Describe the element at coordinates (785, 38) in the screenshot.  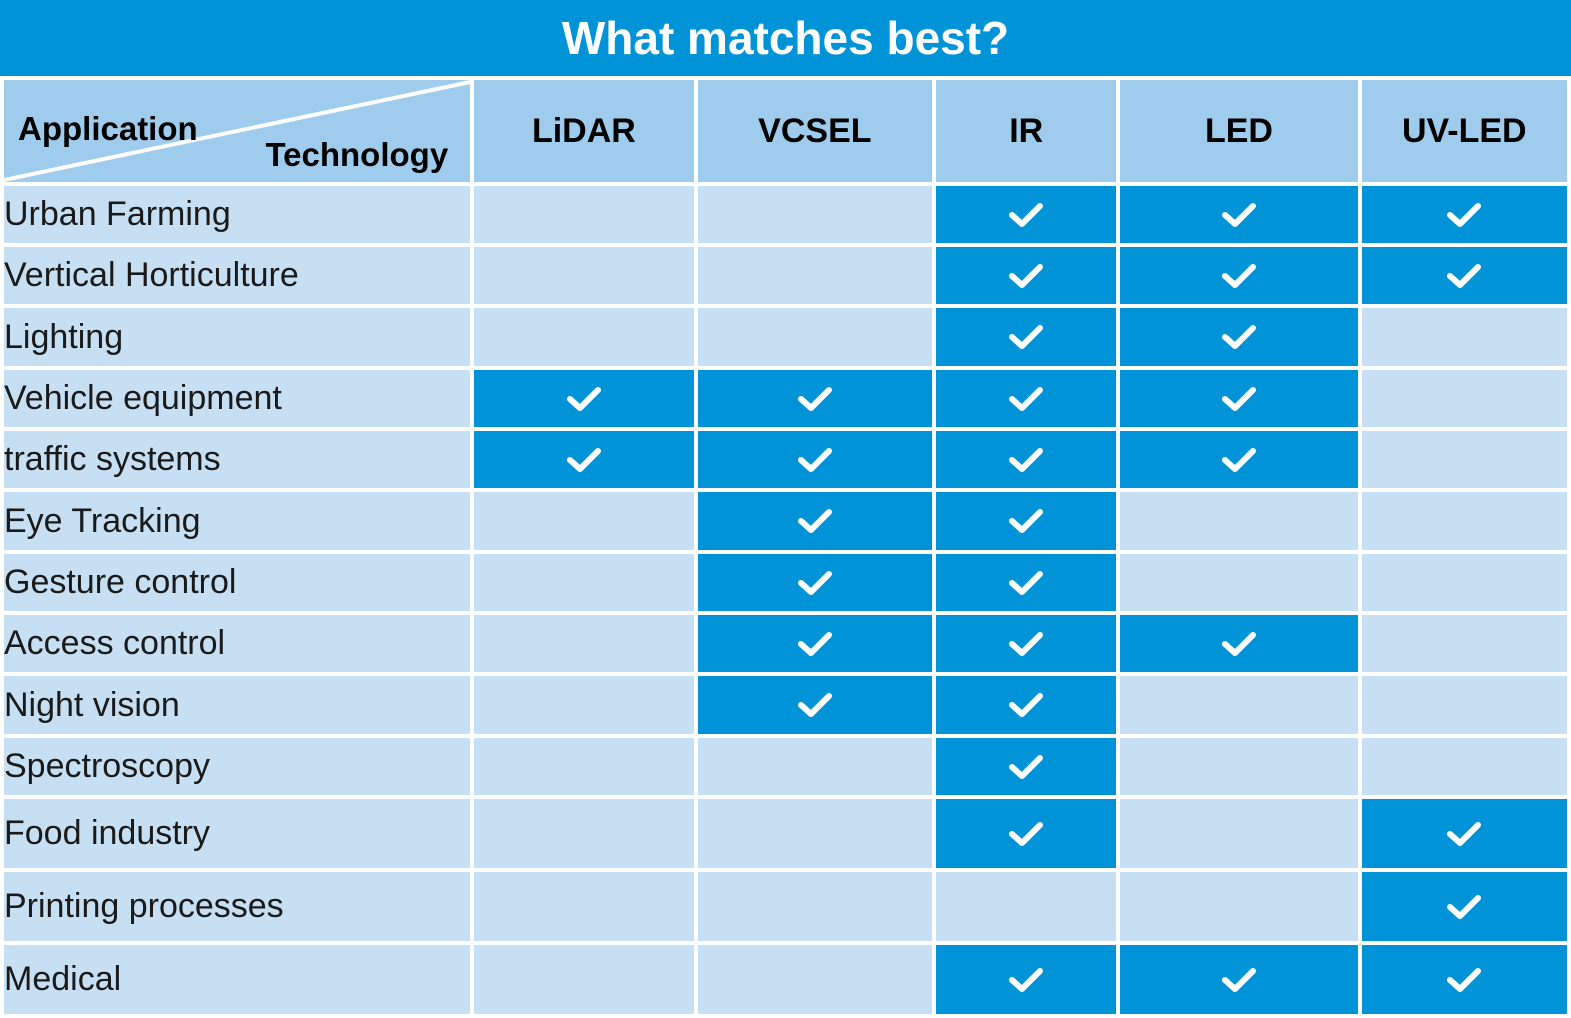
I see `page-title: What matches best?` at that location.